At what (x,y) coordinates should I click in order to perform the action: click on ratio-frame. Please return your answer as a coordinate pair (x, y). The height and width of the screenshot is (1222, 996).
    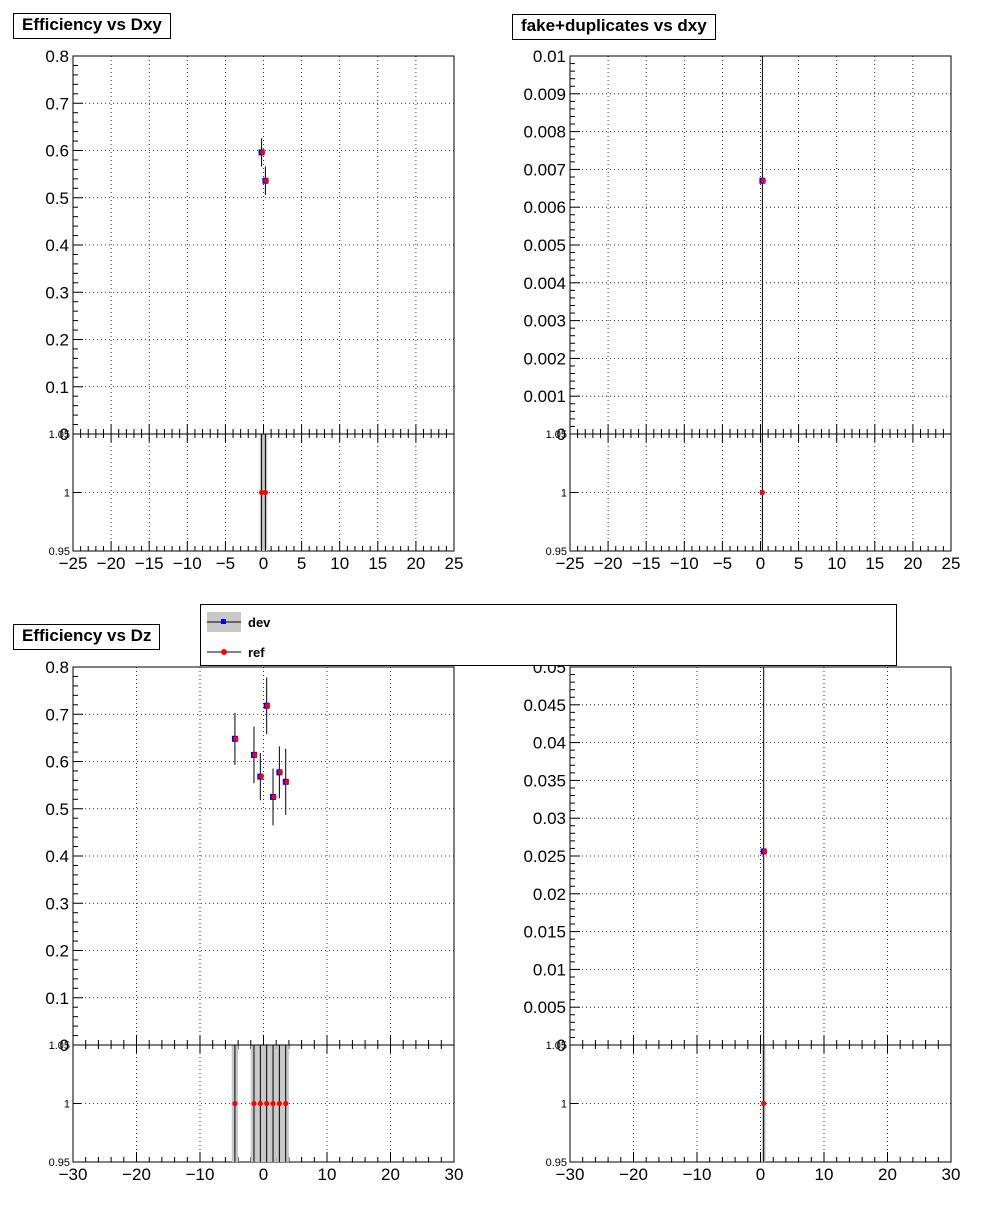
    Looking at the image, I should click on (760, 1103).